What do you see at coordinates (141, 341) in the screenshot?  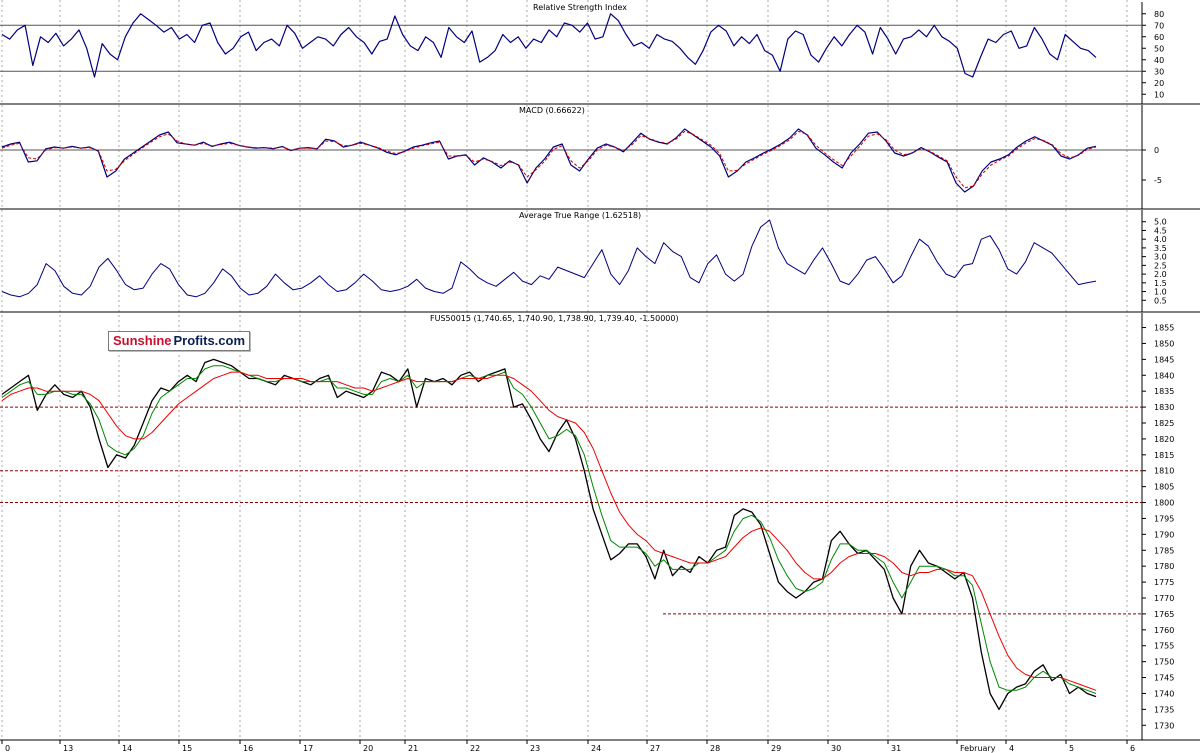 I see `logo-part-sunshine: Sunshine` at bounding box center [141, 341].